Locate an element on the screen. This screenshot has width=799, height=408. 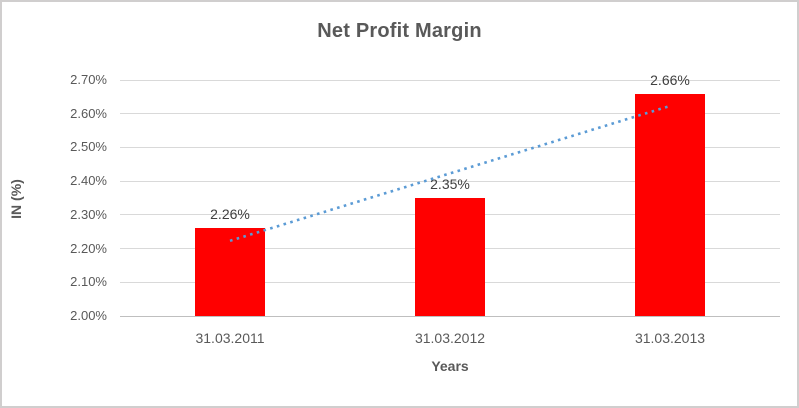
bar-31.03.2011 is located at coordinates (230, 272).